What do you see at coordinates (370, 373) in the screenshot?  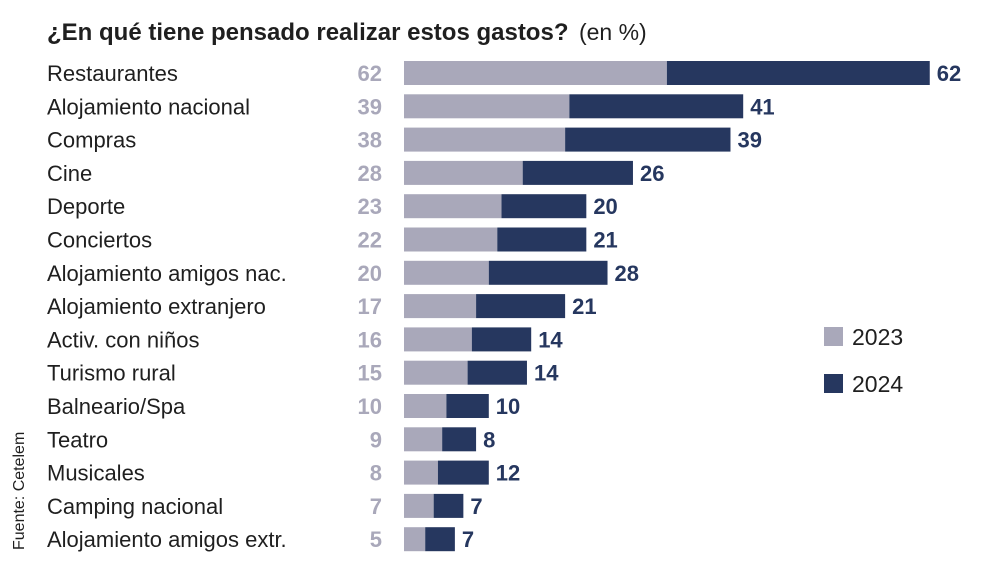 I see `value-label-2023: 15` at bounding box center [370, 373].